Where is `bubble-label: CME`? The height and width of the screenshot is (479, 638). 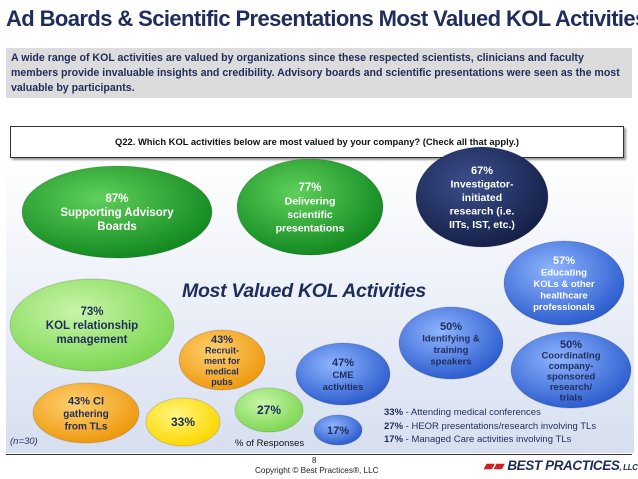
bubble-label: CME is located at coordinates (342, 375).